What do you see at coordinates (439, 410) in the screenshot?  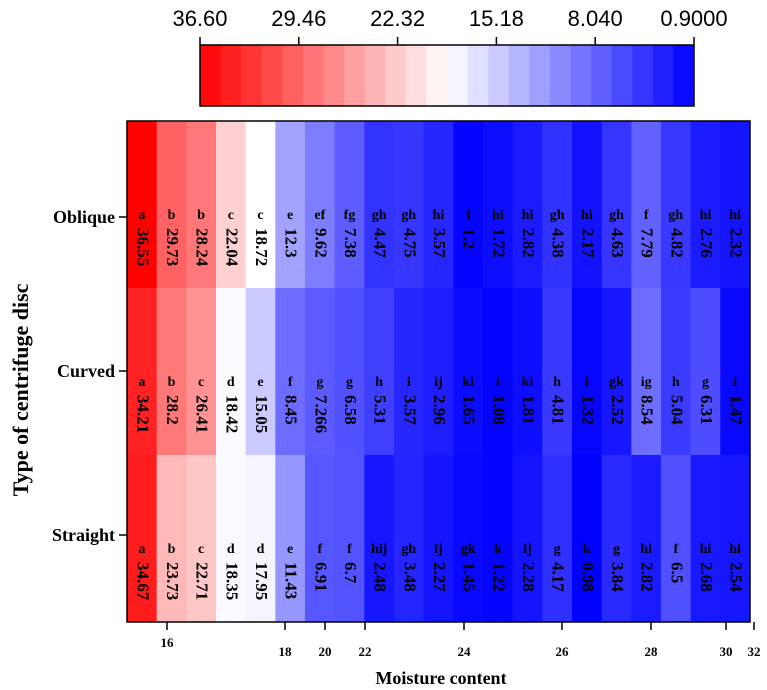 I see `cell-value-label: 2.96` at bounding box center [439, 410].